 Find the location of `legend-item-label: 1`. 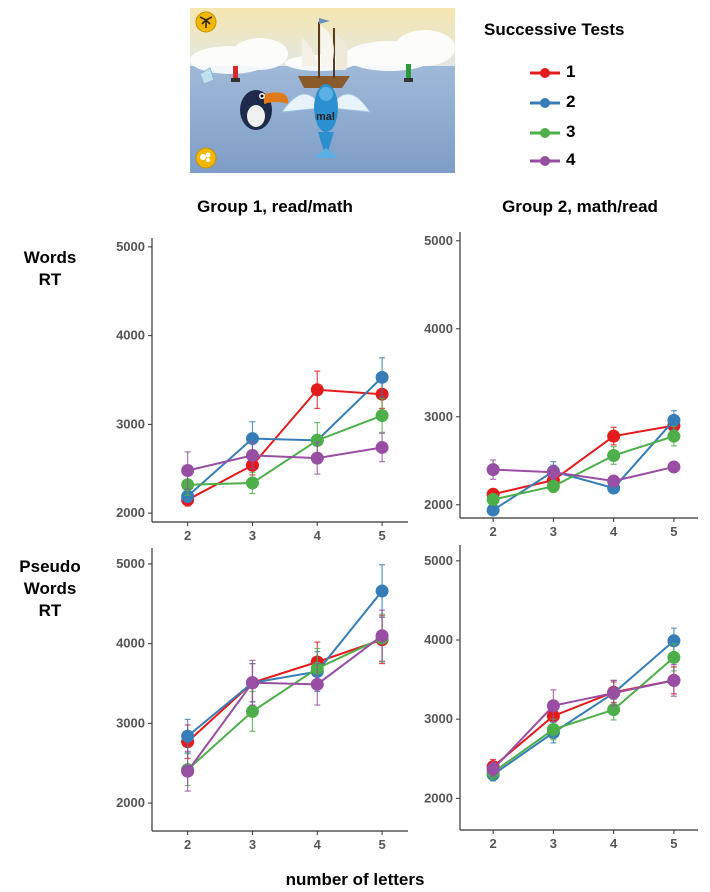

legend-item-label: 1 is located at coordinates (571, 71).